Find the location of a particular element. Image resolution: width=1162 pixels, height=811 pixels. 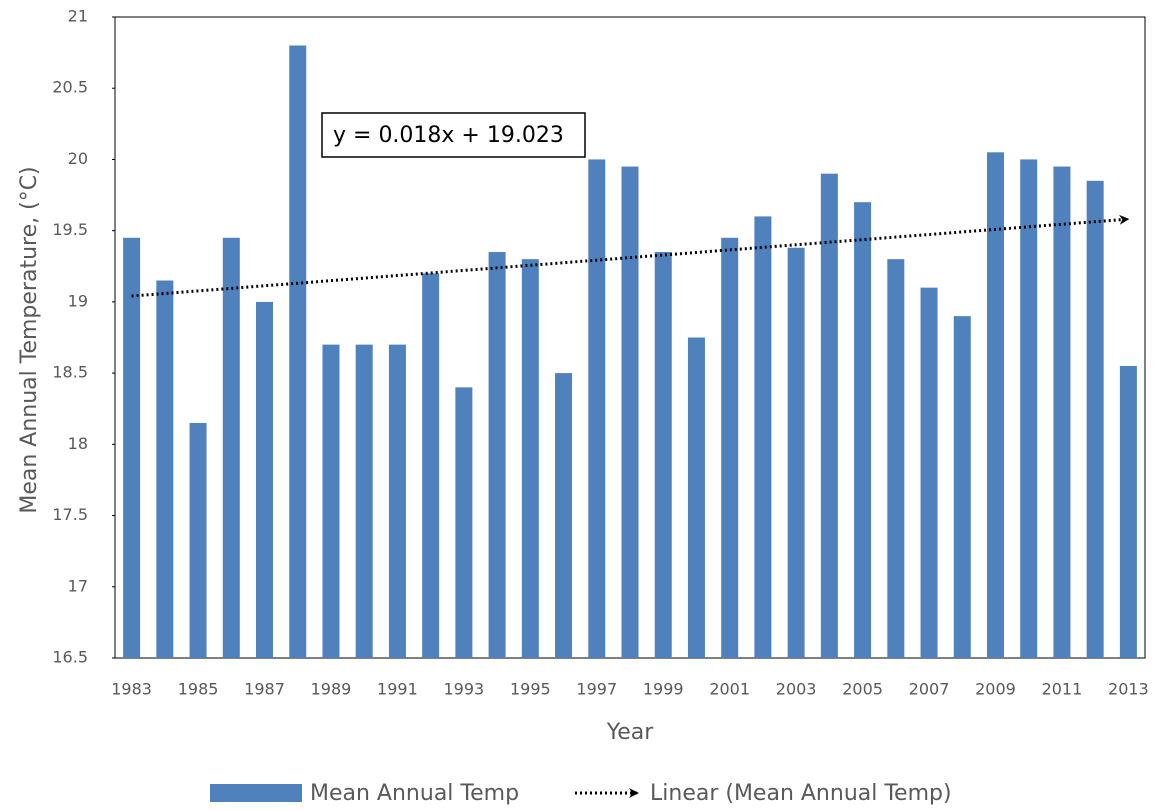

x-tick-label: 2011 is located at coordinates (1062, 689).